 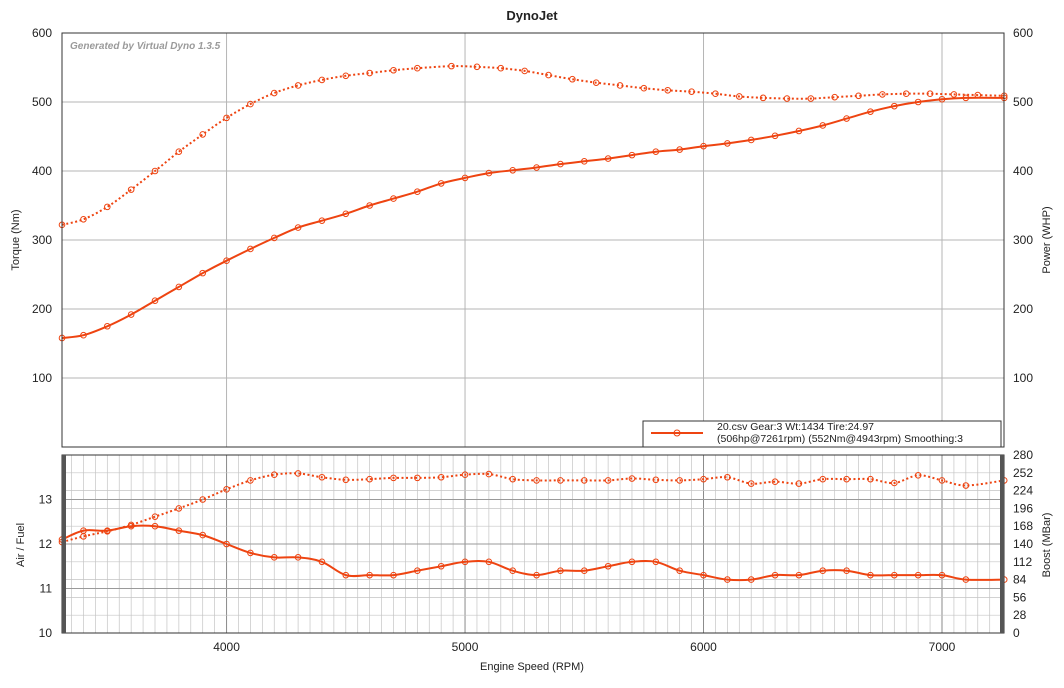 What do you see at coordinates (1023, 102) in the screenshot?
I see `top-right-tick-500: 500` at bounding box center [1023, 102].